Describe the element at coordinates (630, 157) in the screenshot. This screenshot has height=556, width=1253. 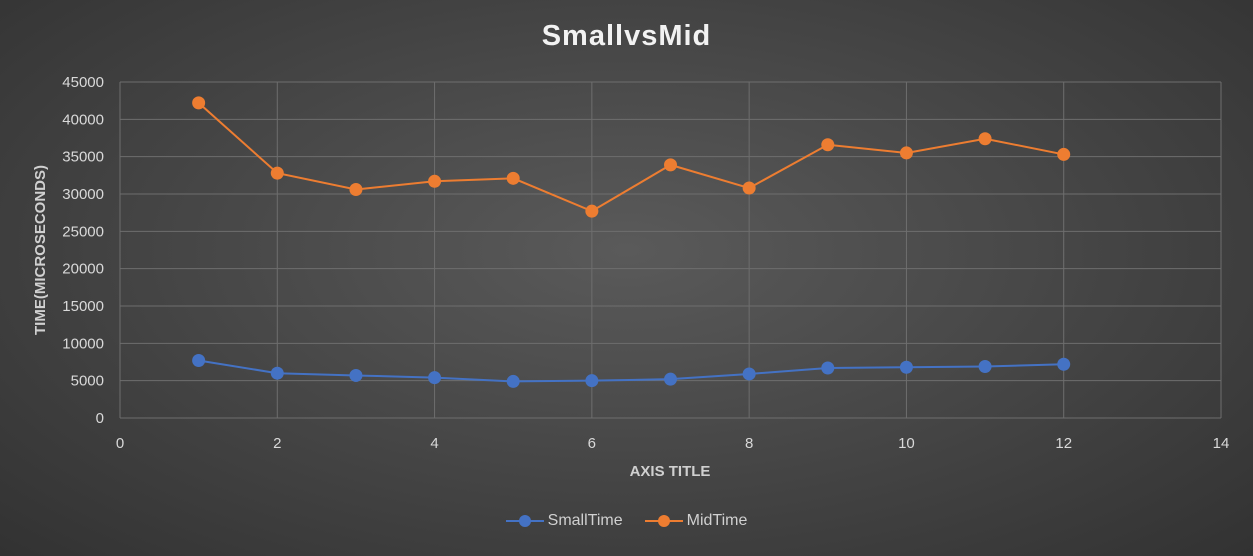
I see `series-line-midtime` at that location.